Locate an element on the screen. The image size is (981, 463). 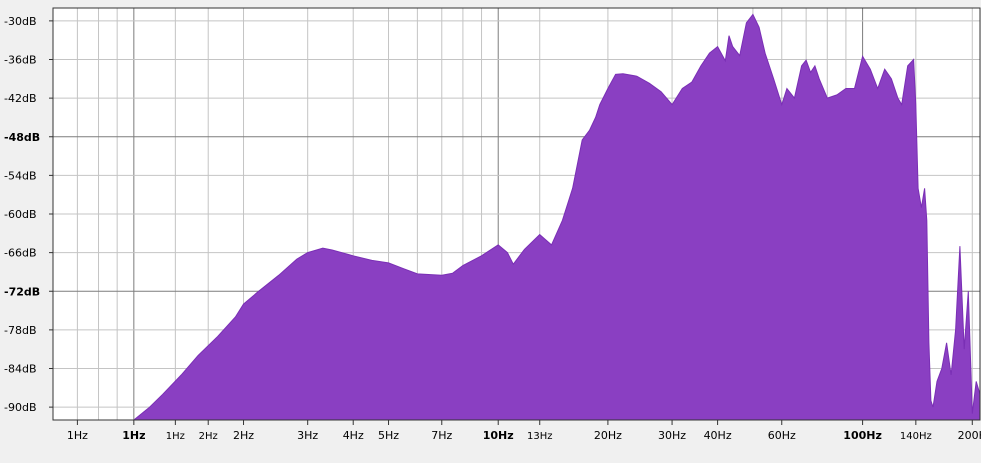
y-tick-label: -36dB is located at coordinates (20, 60).